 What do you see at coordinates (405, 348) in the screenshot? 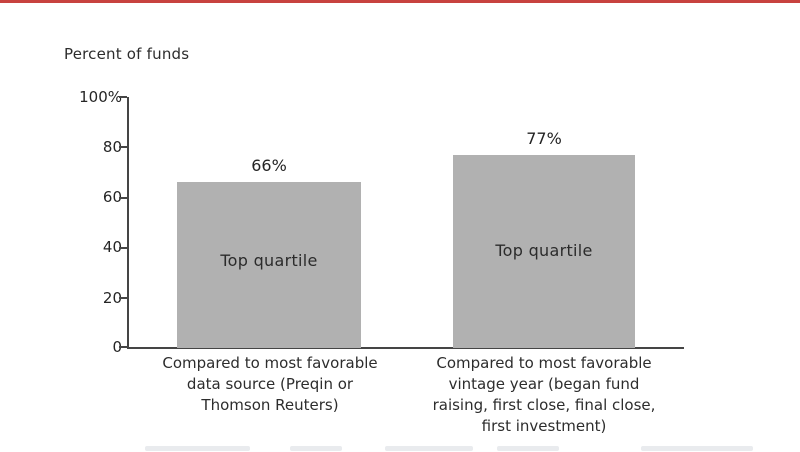
I see `x-axis-line` at bounding box center [405, 348].